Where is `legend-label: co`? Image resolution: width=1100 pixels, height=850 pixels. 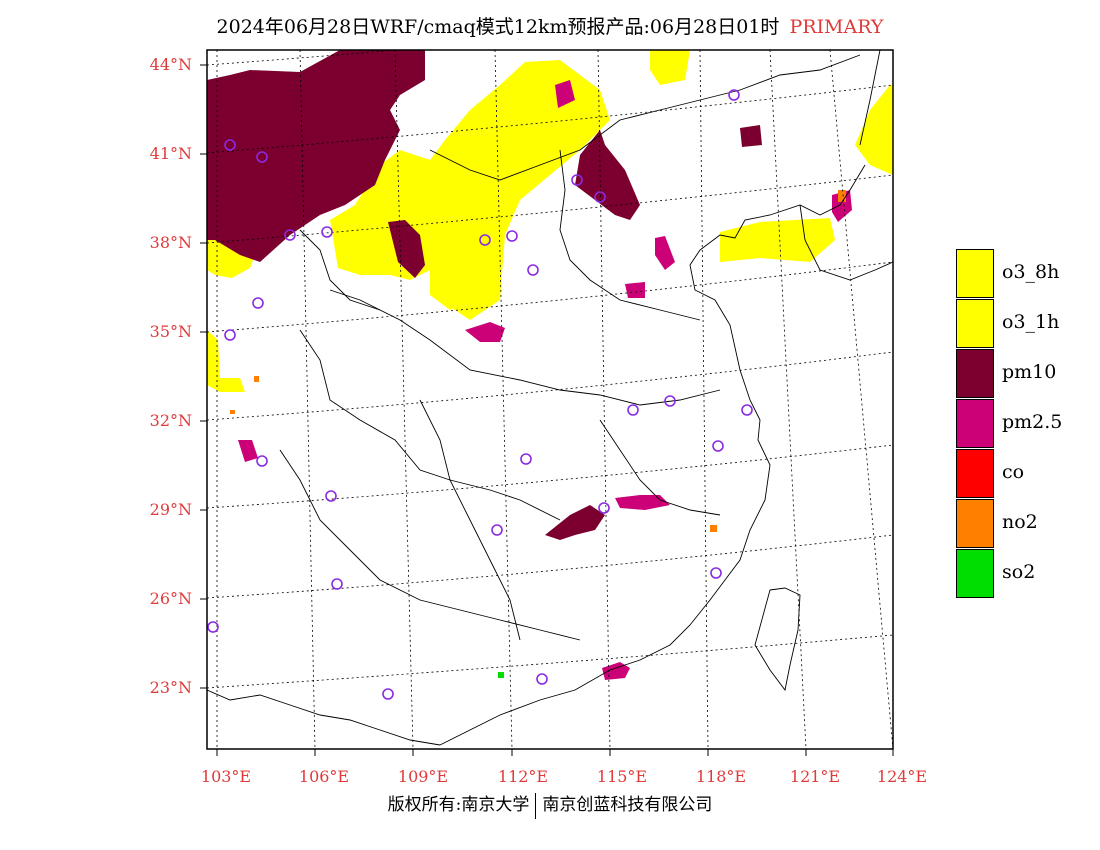 legend-label: co is located at coordinates (1013, 472).